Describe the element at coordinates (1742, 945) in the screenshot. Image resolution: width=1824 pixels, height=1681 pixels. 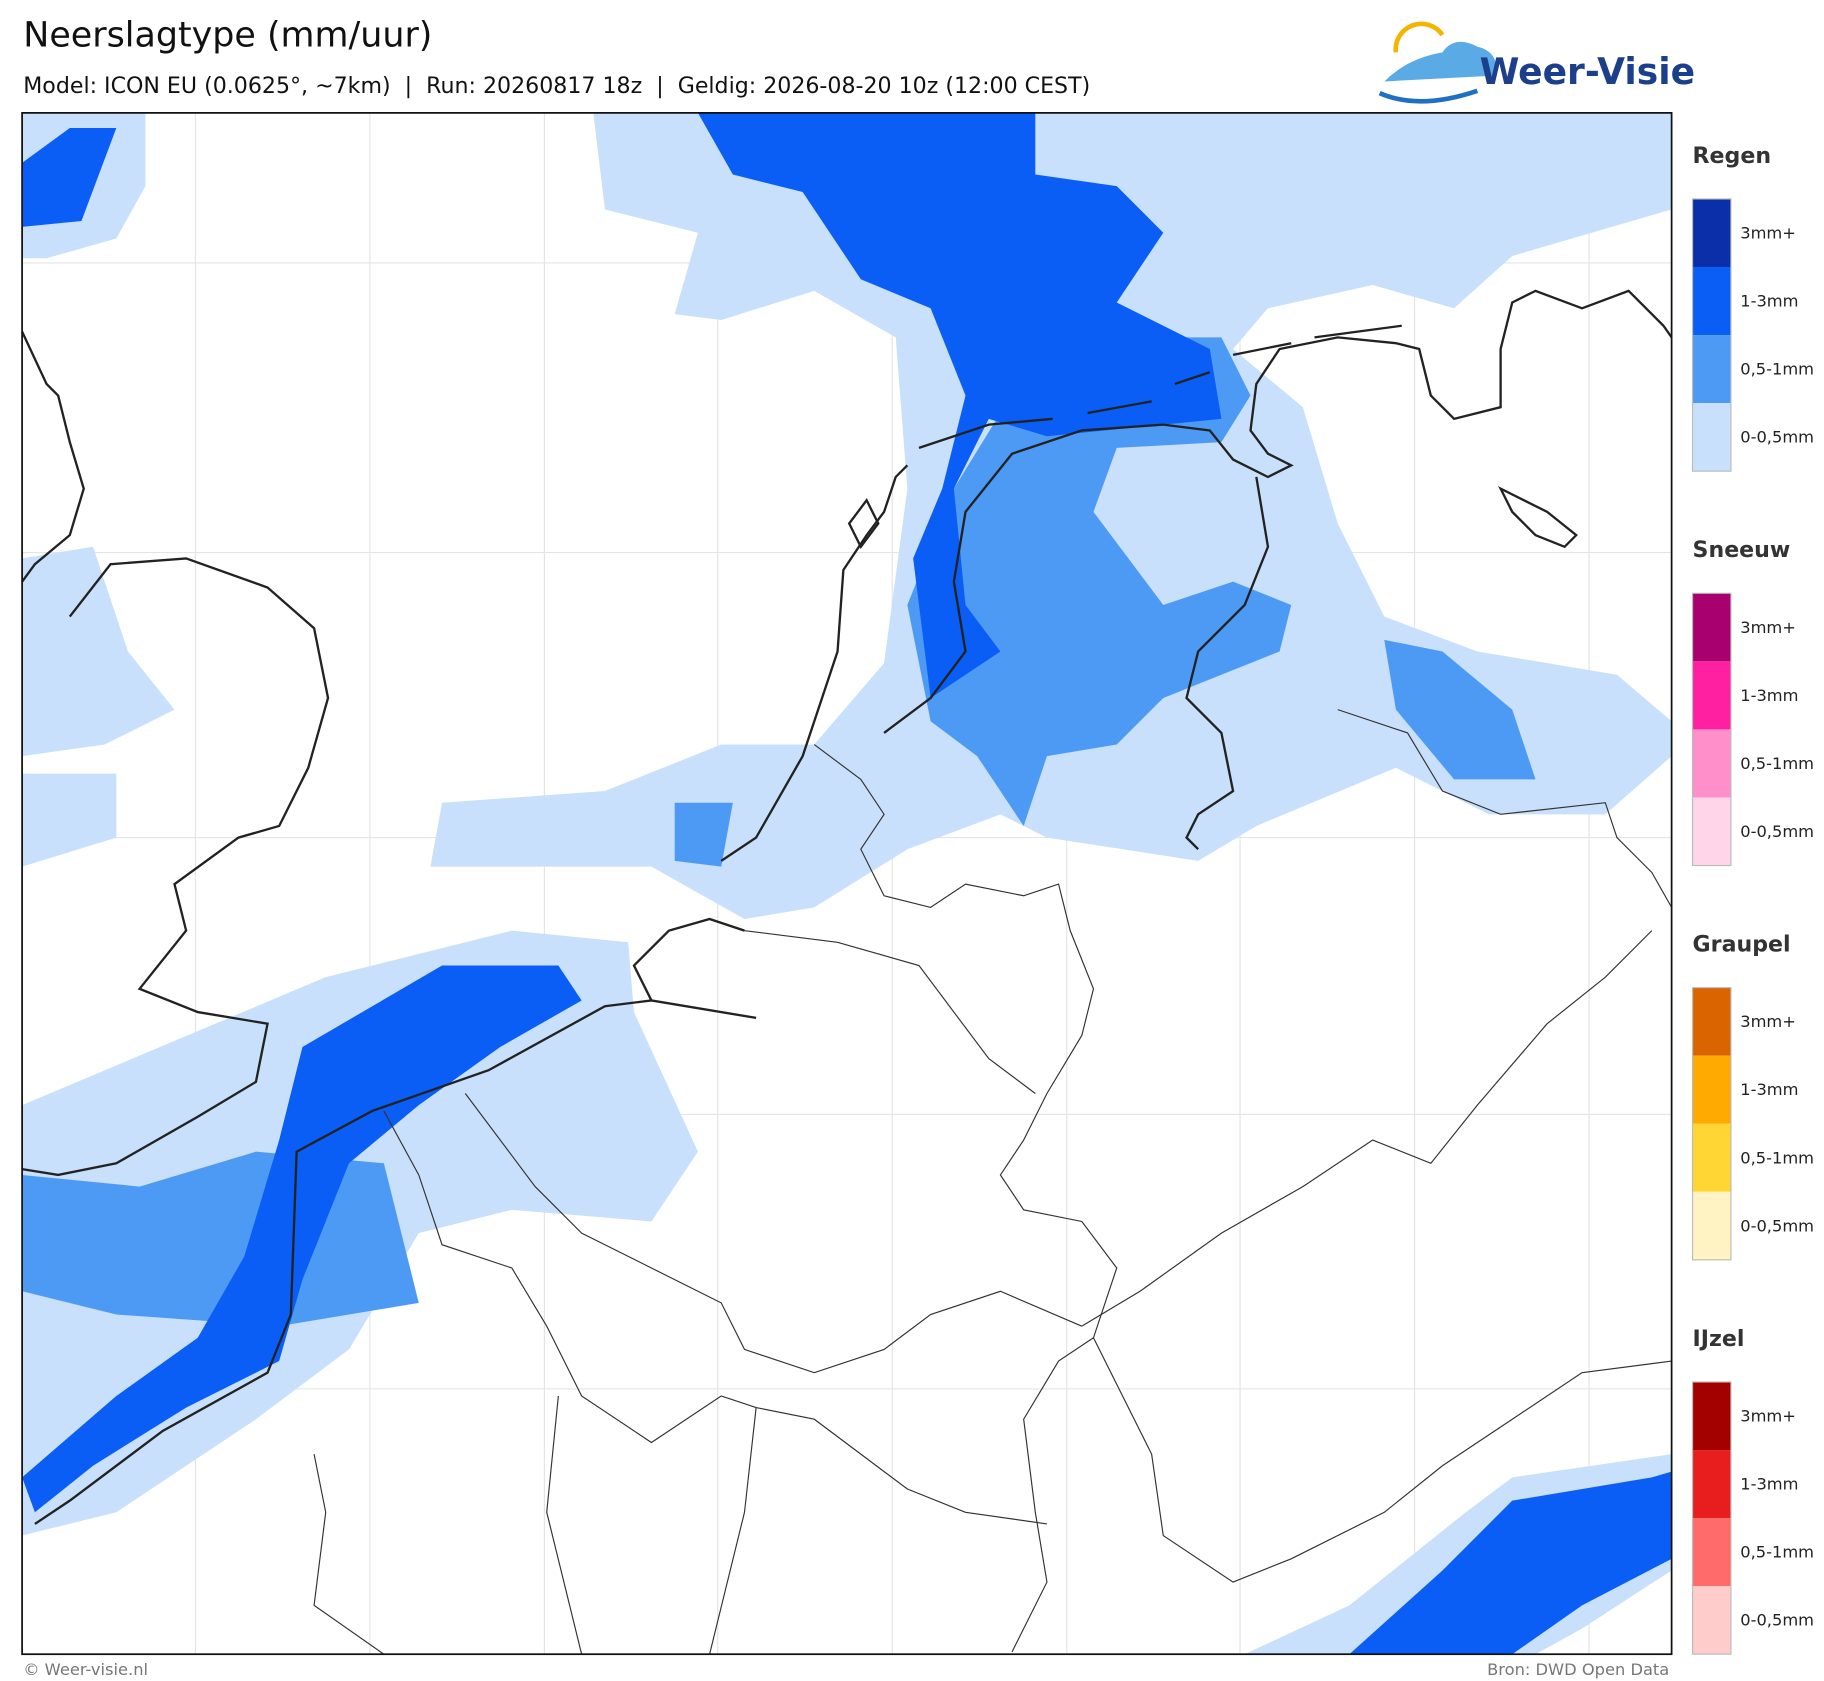
I see `legend-title: Graupel` at that location.